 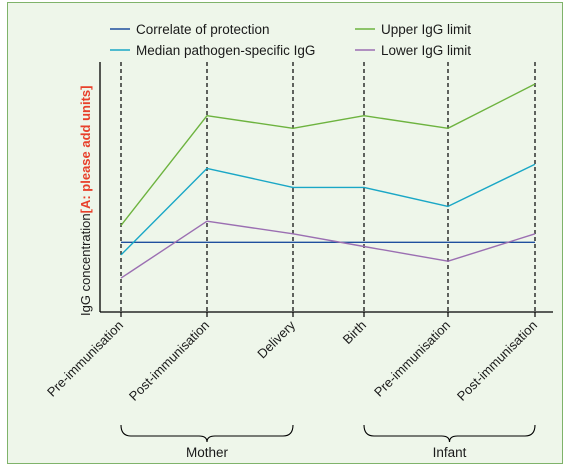 What do you see at coordinates (497, 361) in the screenshot?
I see `x-tick-label-6: Post-immunisation` at bounding box center [497, 361].